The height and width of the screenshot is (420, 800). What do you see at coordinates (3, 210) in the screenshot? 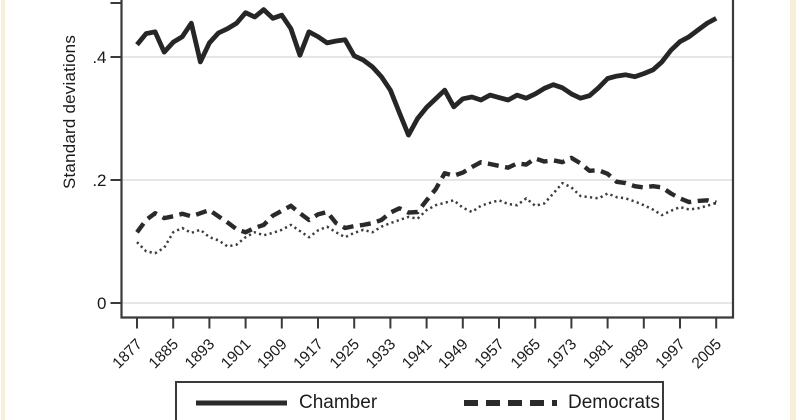
I see `left-edge-stripe` at bounding box center [3, 210].